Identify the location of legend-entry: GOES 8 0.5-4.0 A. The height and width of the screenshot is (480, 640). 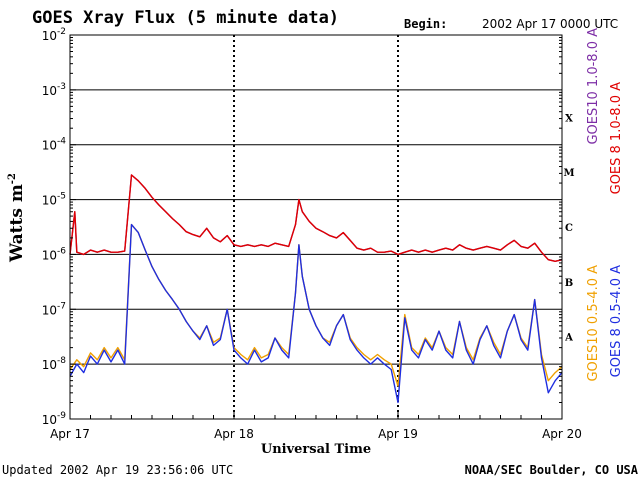
(616, 321).